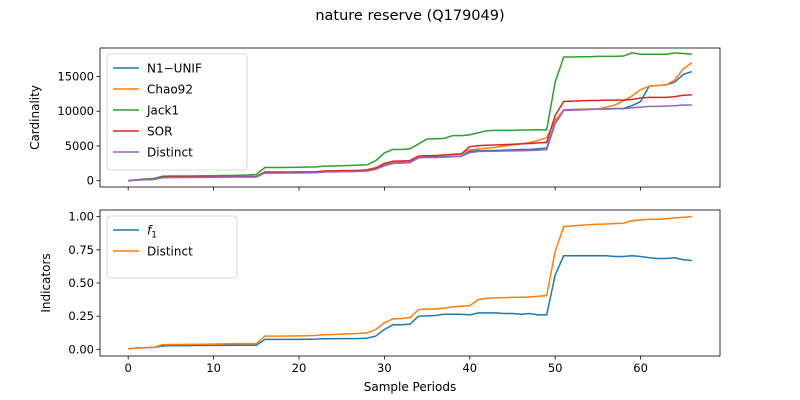  I want to click on y-tick-label: 0.50, so click(81, 283).